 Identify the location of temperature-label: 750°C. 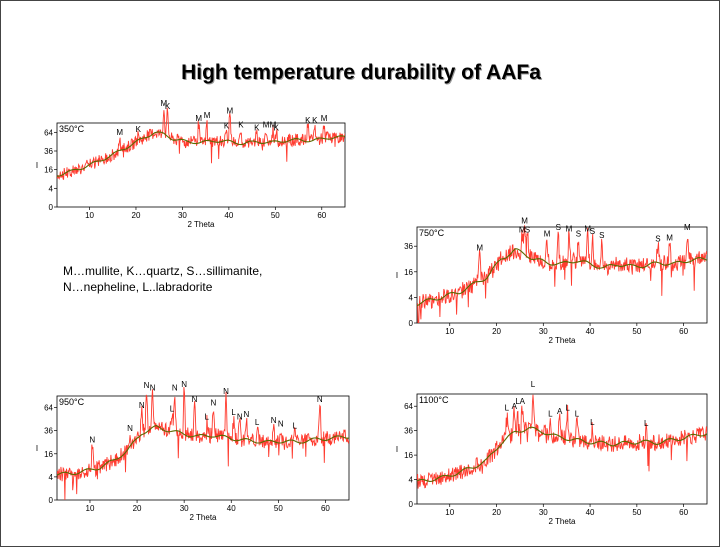
(432, 233).